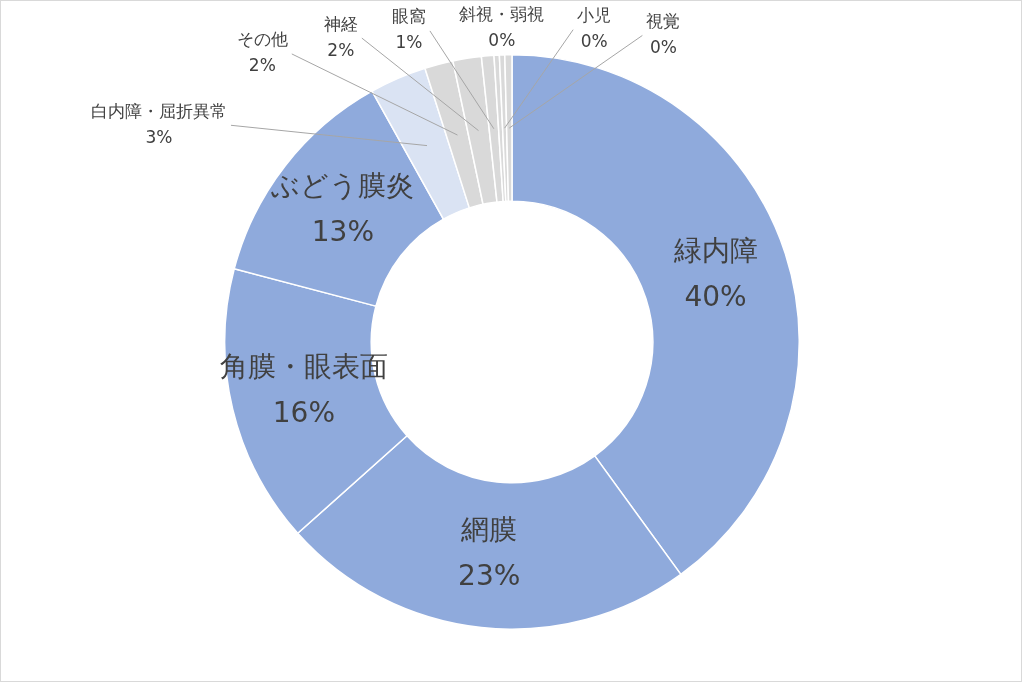 The height and width of the screenshot is (683, 1024). Describe the element at coordinates (262, 39) in the screenshot. I see `slice-label: その他` at that location.